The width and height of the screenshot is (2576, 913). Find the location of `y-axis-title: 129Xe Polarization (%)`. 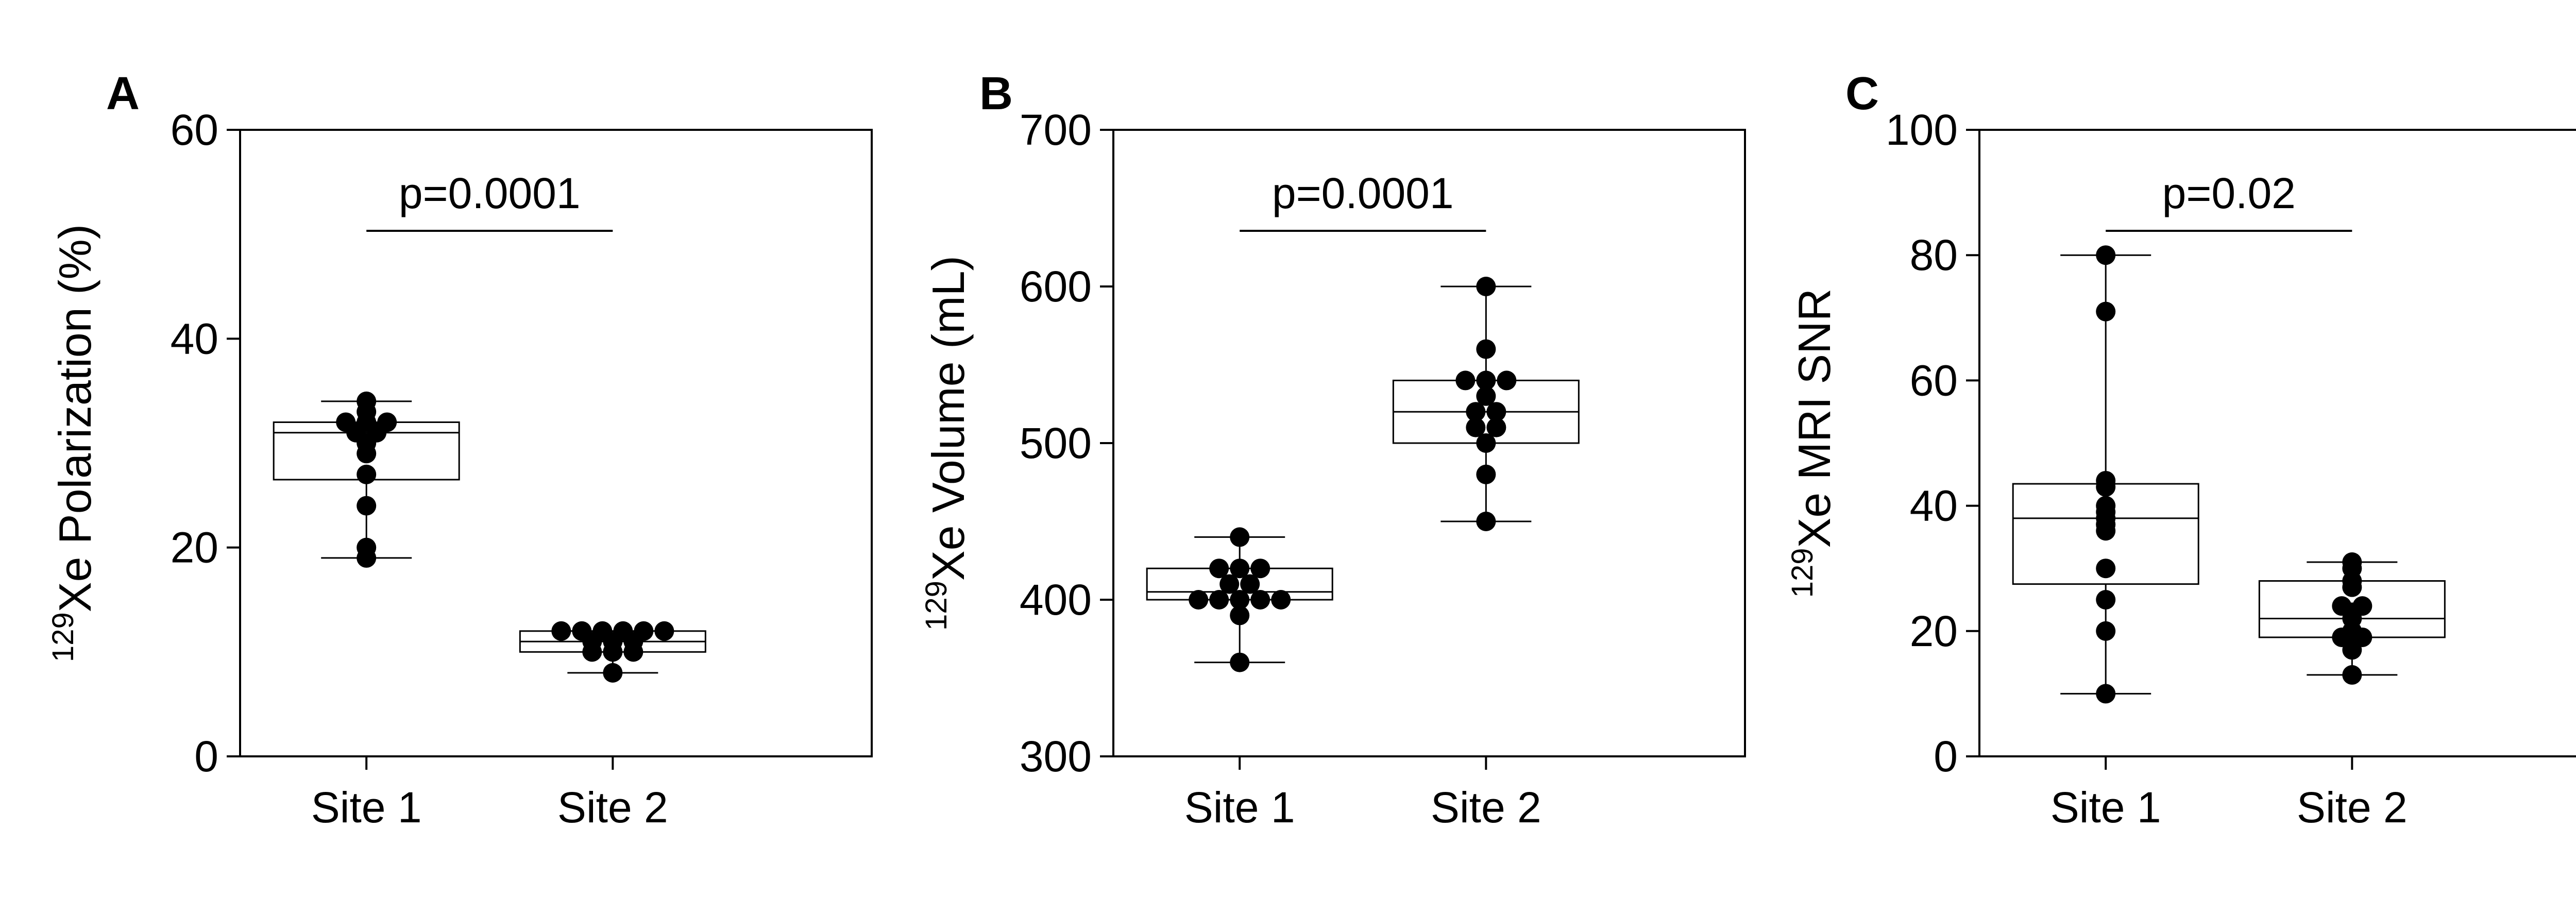

y-axis-title: 129Xe Polarization (%) is located at coordinates (73, 443).